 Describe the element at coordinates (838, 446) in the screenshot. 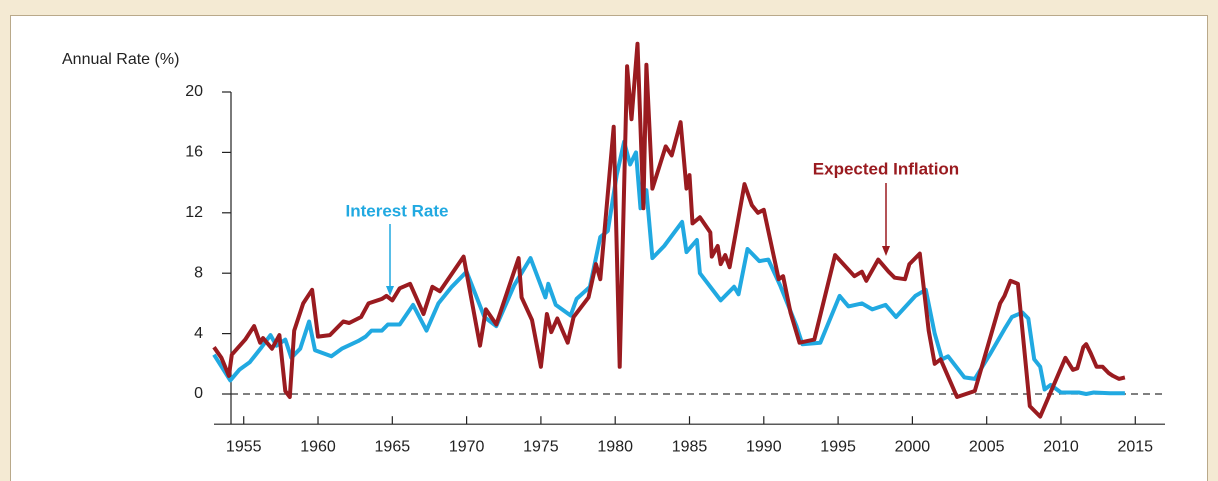

I see `x-tick-label: 1995` at that location.